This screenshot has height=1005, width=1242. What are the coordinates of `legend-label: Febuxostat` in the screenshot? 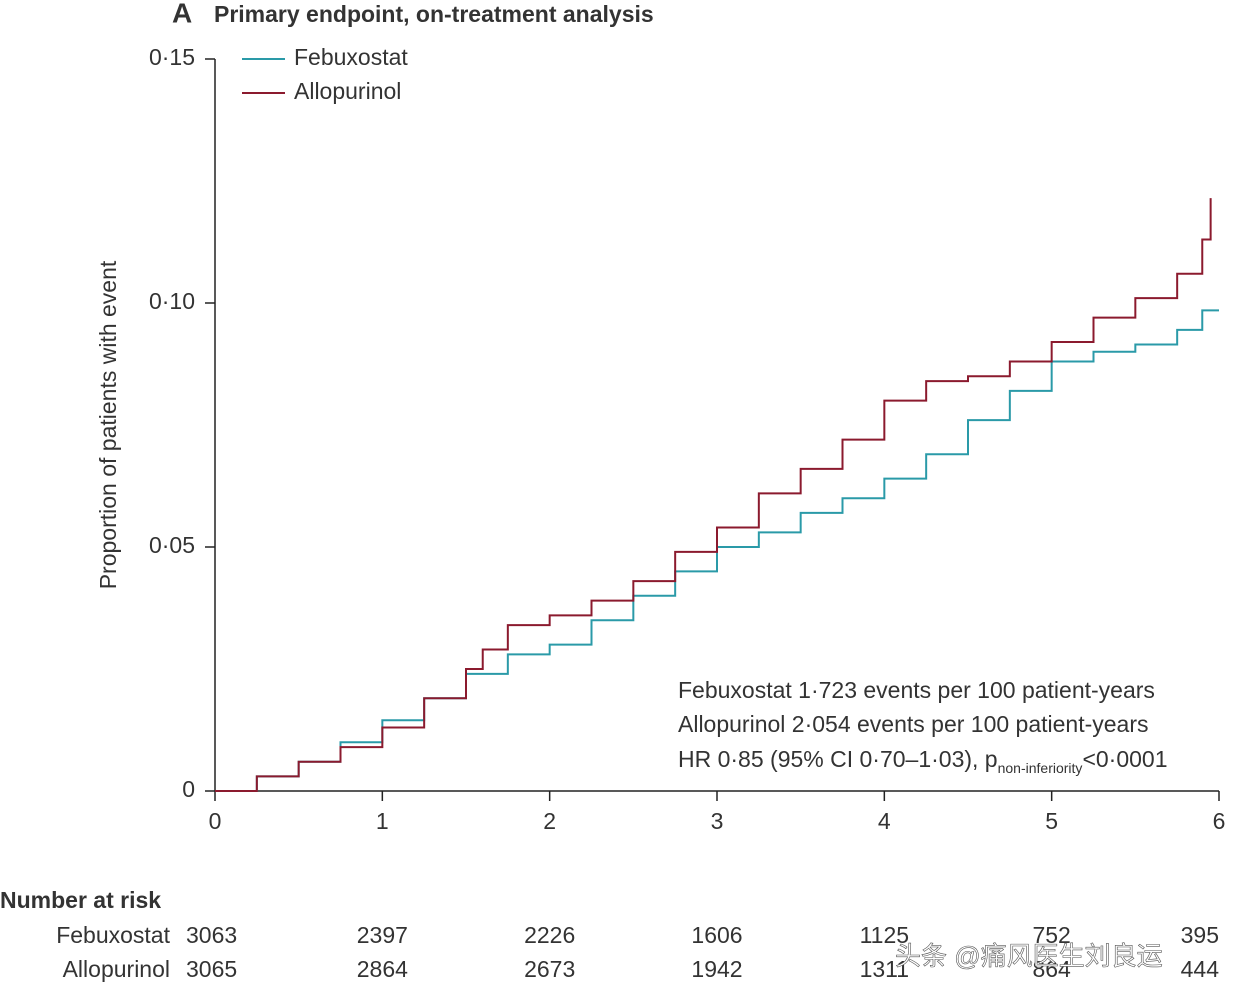 It's located at (351, 57).